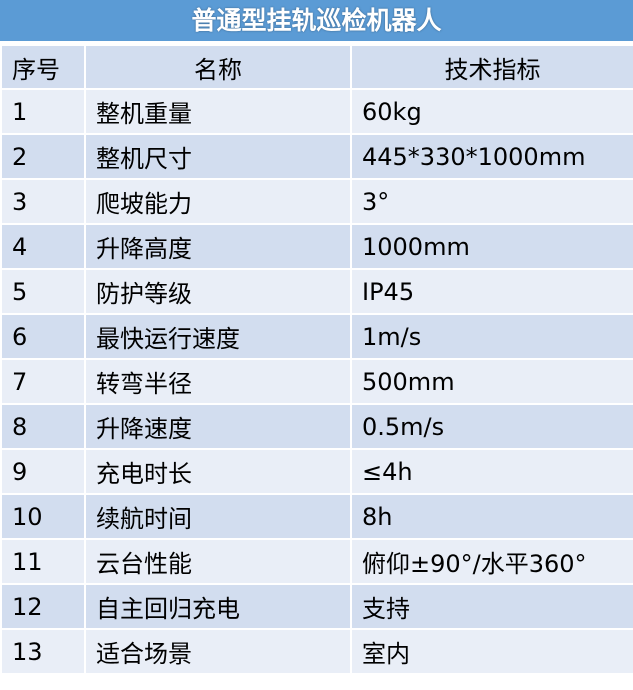 The height and width of the screenshot is (690, 633). Describe the element at coordinates (491, 201) in the screenshot. I see `cell-spec: 3°` at that location.